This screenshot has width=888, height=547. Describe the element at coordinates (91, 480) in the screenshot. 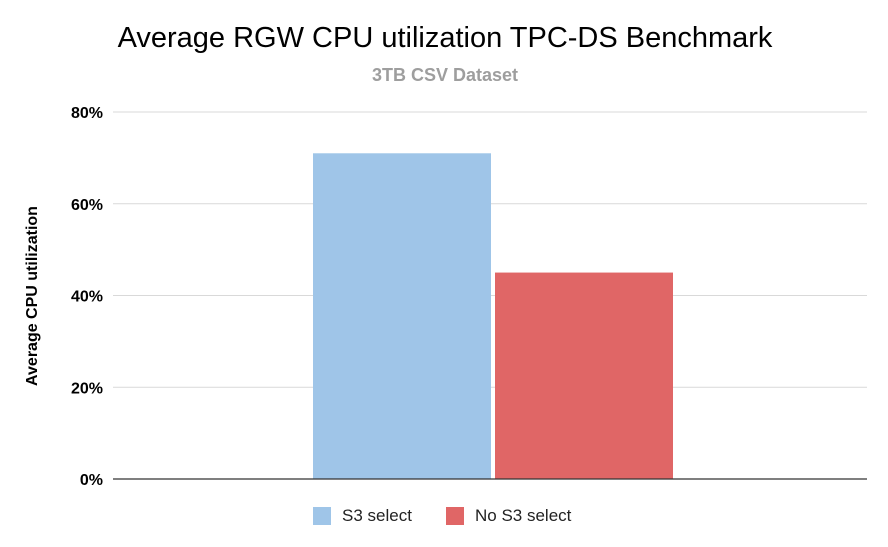

I see `y-tick-label: 0%` at that location.